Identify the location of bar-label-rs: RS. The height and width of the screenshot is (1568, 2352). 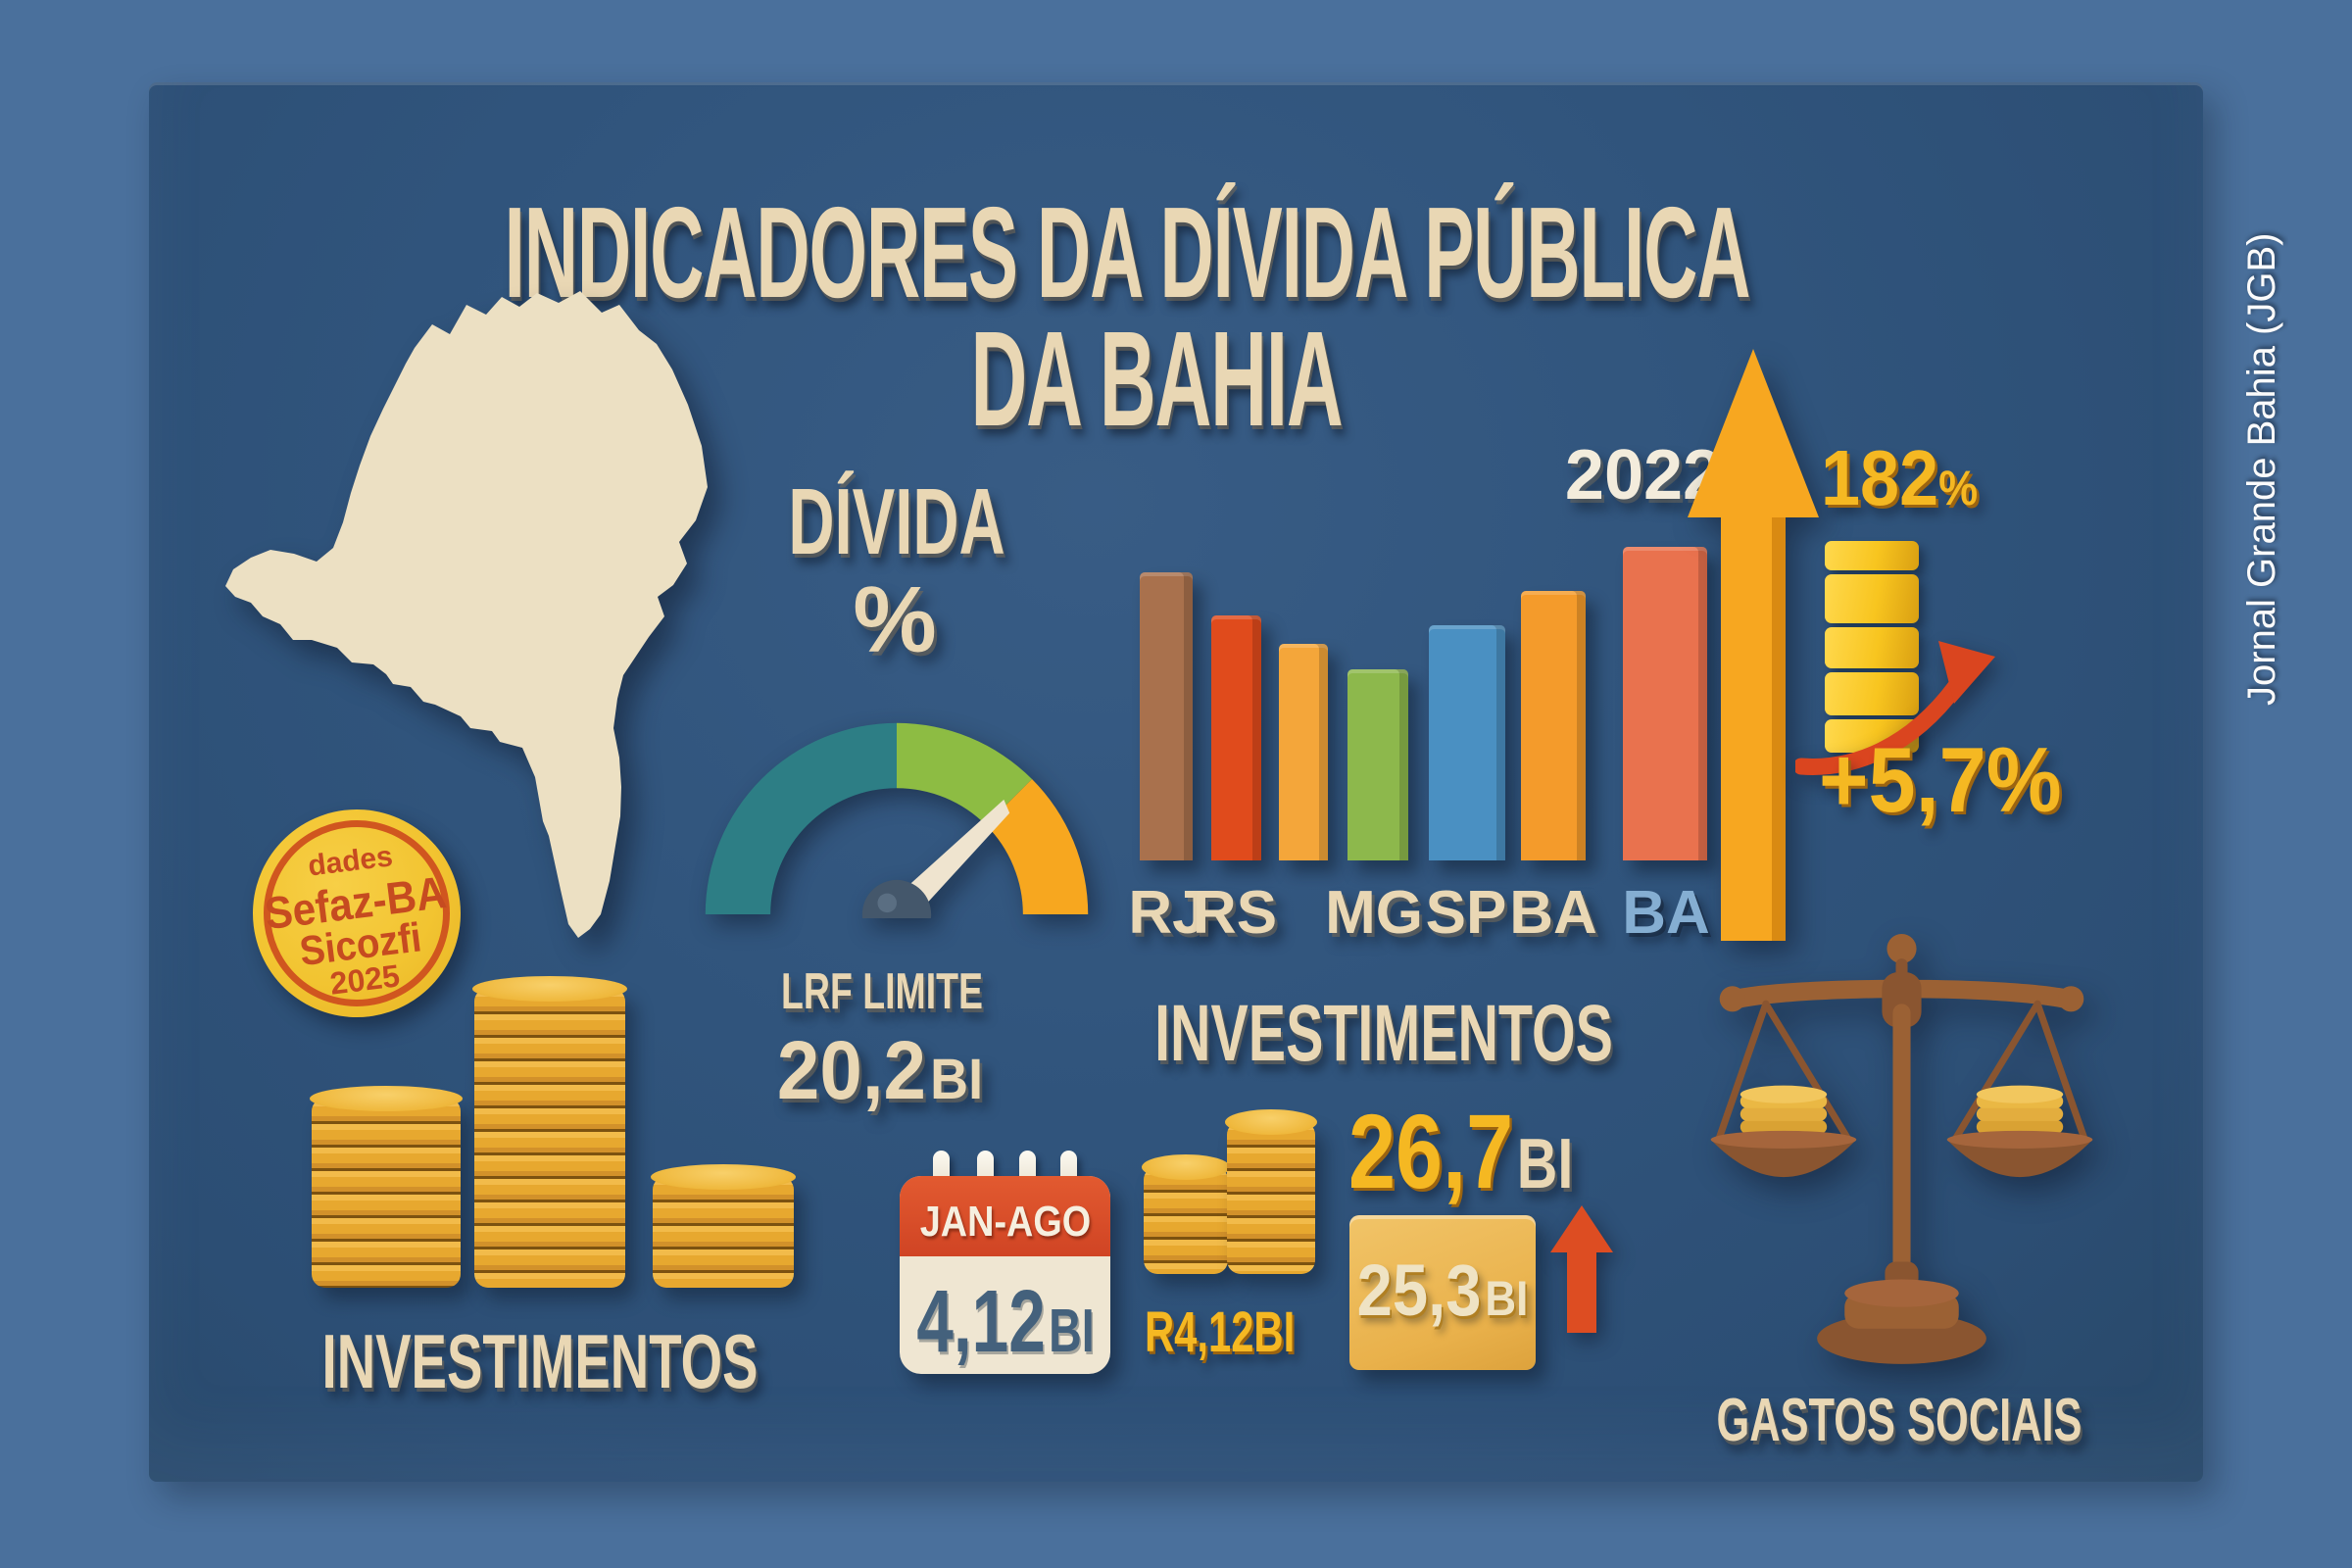
(1235, 913).